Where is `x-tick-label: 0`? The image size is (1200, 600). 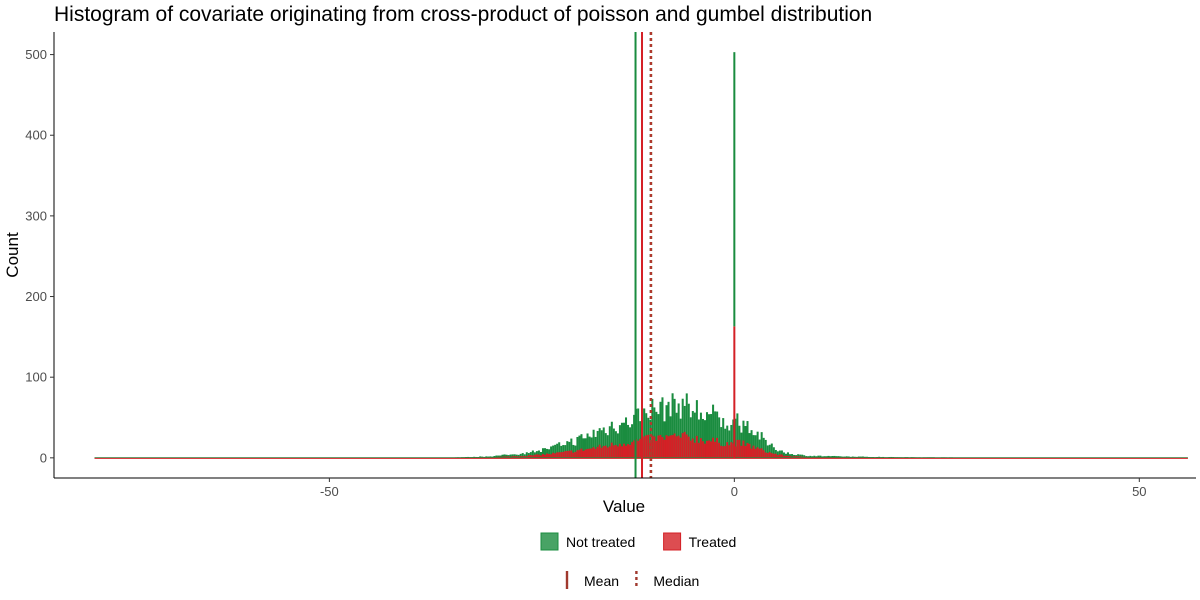
x-tick-label: 0 is located at coordinates (734, 491).